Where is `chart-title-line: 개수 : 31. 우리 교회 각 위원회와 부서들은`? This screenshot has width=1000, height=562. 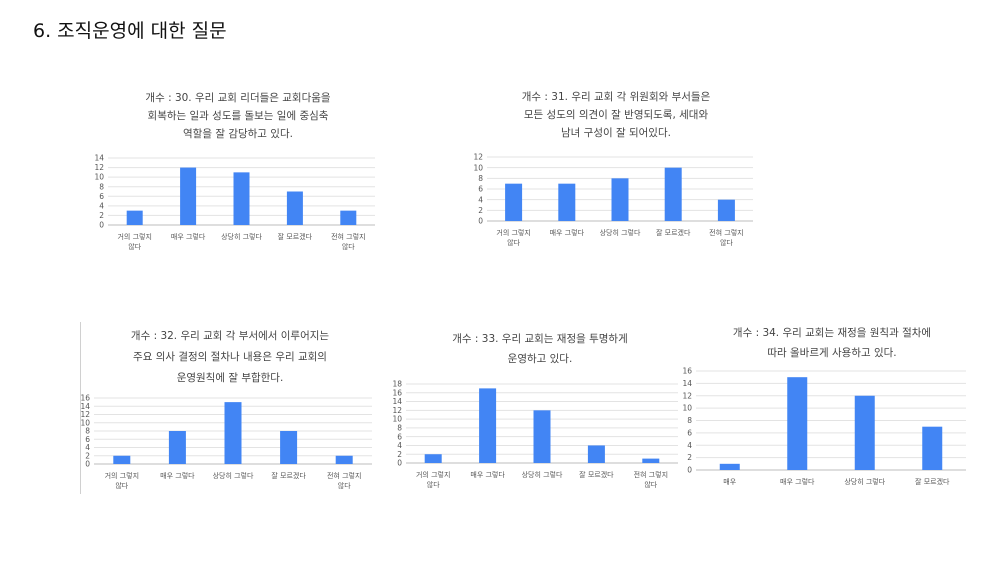
chart-title-line: 개수 : 31. 우리 교회 각 위원회와 부서들은 is located at coordinates (616, 96).